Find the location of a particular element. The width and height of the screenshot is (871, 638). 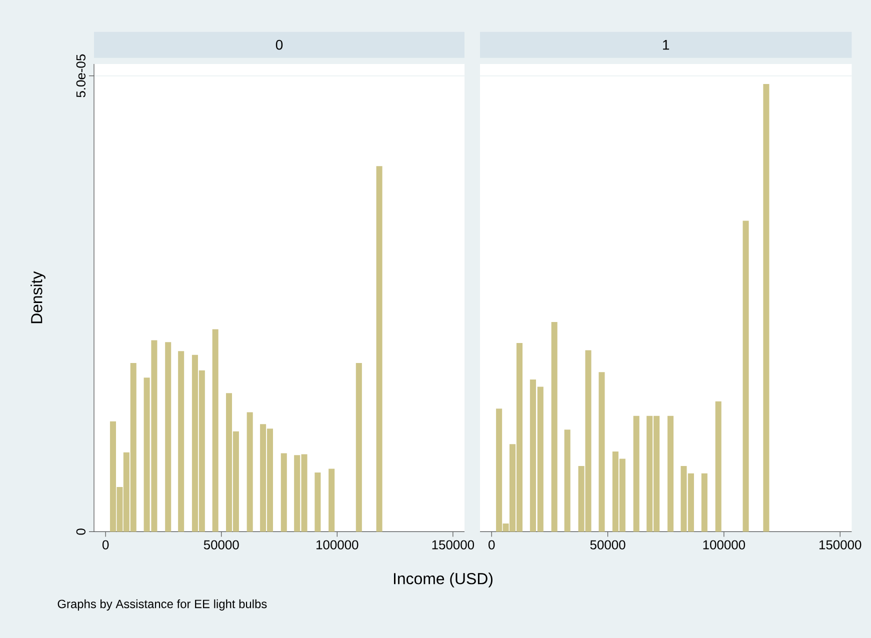

chart-title: 1 is located at coordinates (666, 45).